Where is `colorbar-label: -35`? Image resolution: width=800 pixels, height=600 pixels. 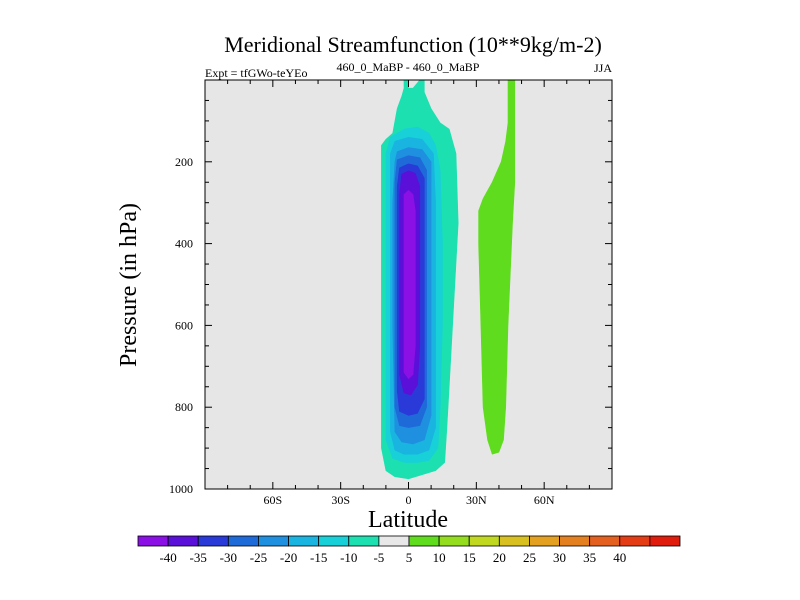
colorbar-label: -35 is located at coordinates (198, 557).